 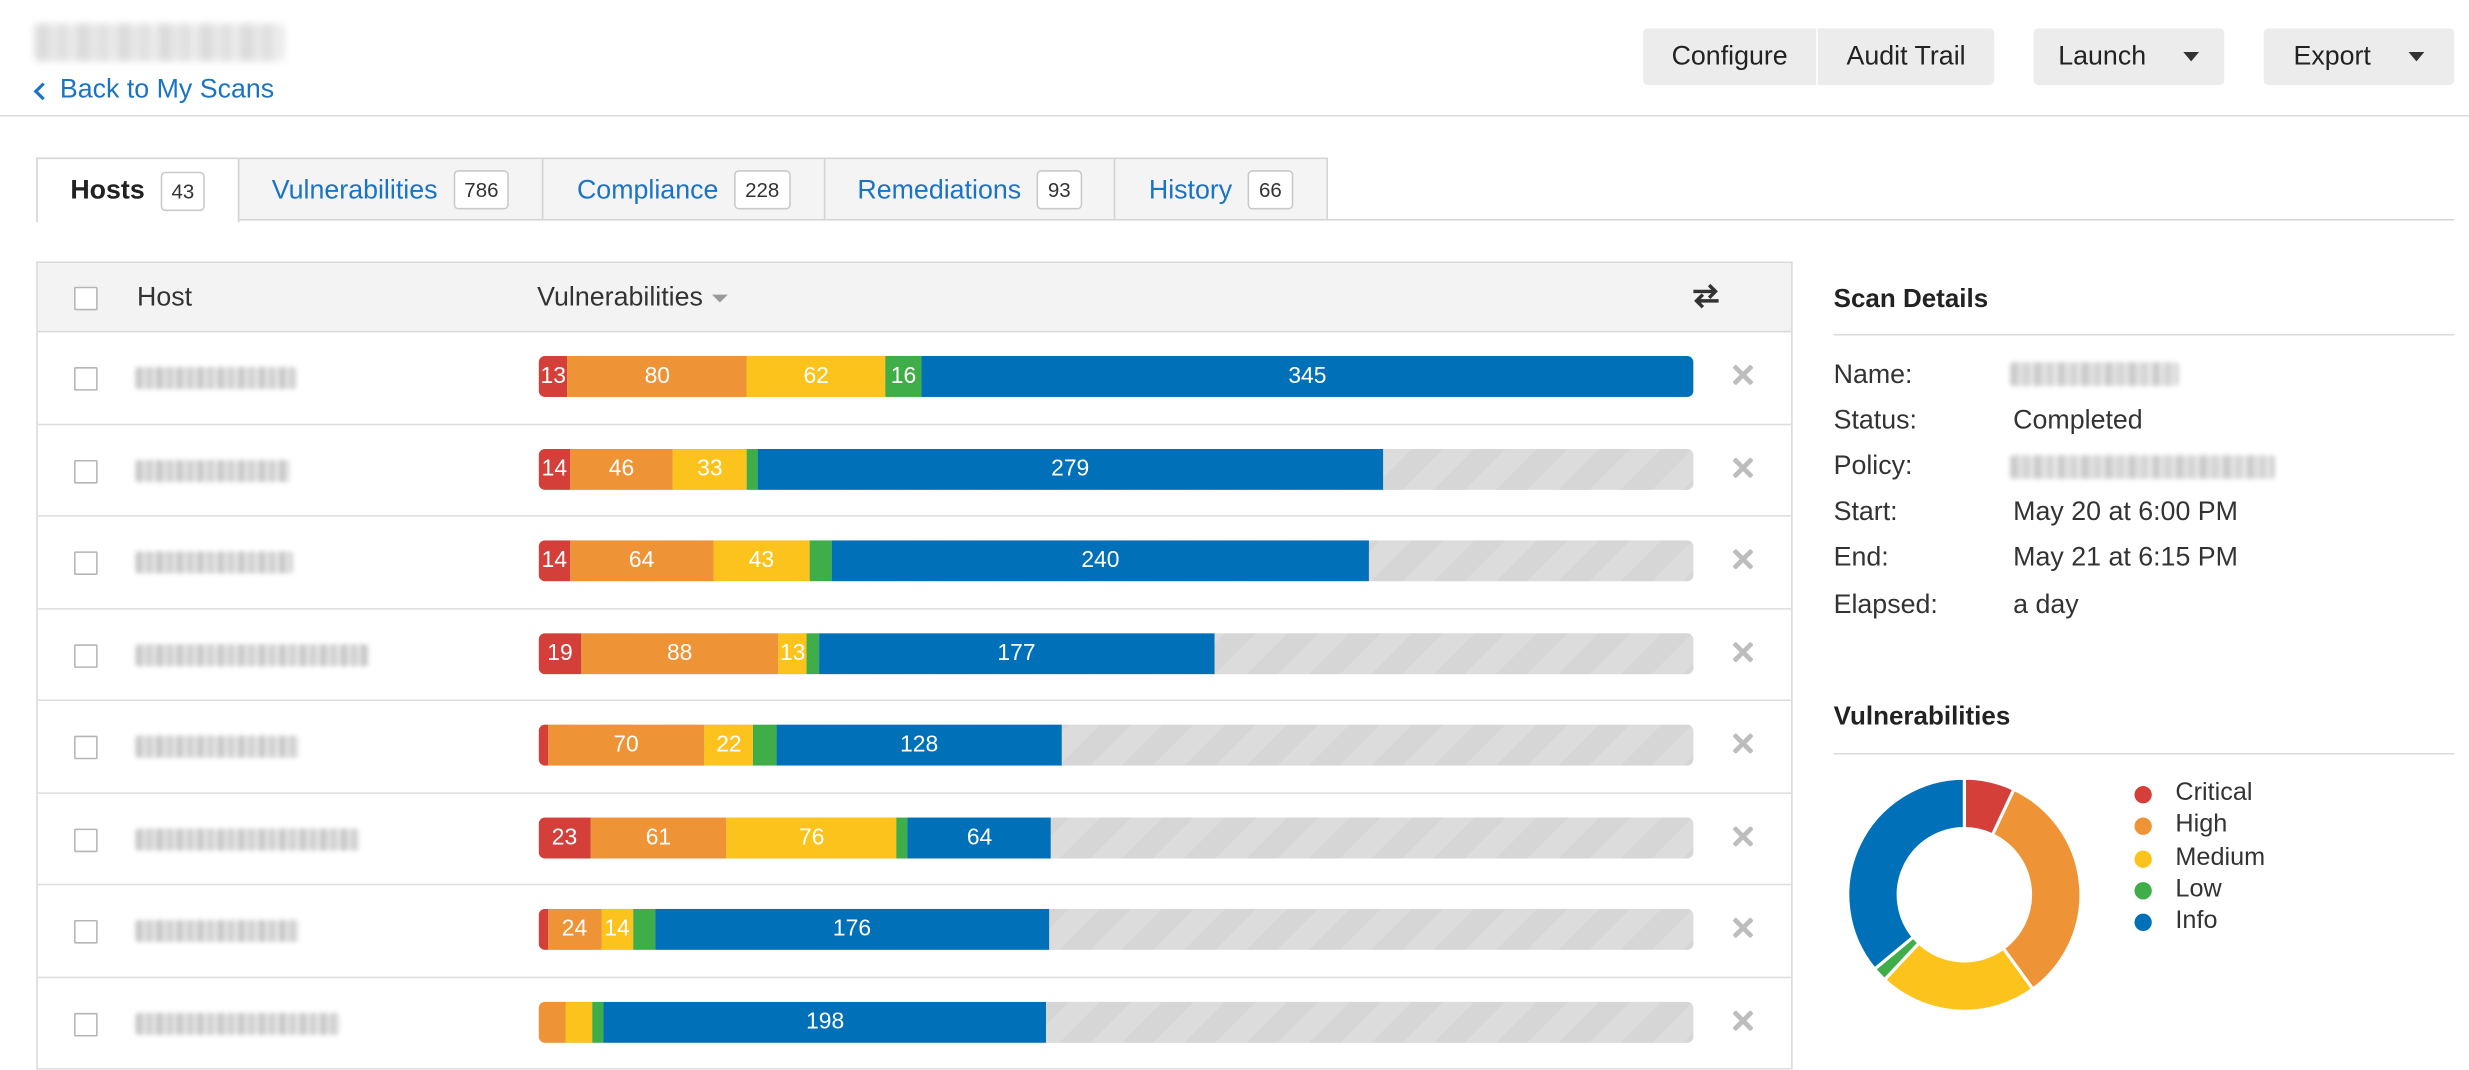 I want to click on bar-segment-count: 128, so click(x=919, y=745).